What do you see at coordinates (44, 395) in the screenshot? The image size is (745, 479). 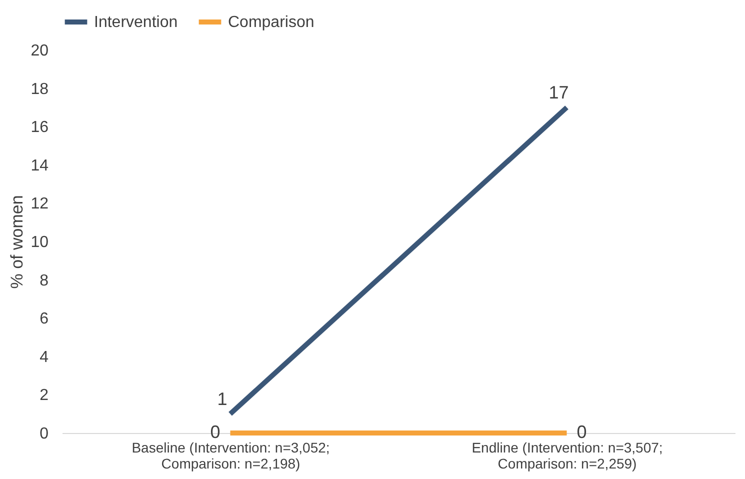 I see `y-tick-label: 2` at bounding box center [44, 395].